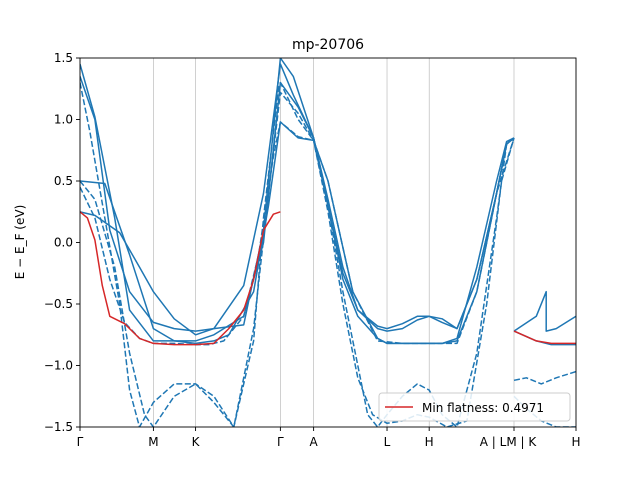  Describe the element at coordinates (63, 243) in the screenshot. I see `y-tick-label: 0.0` at that location.